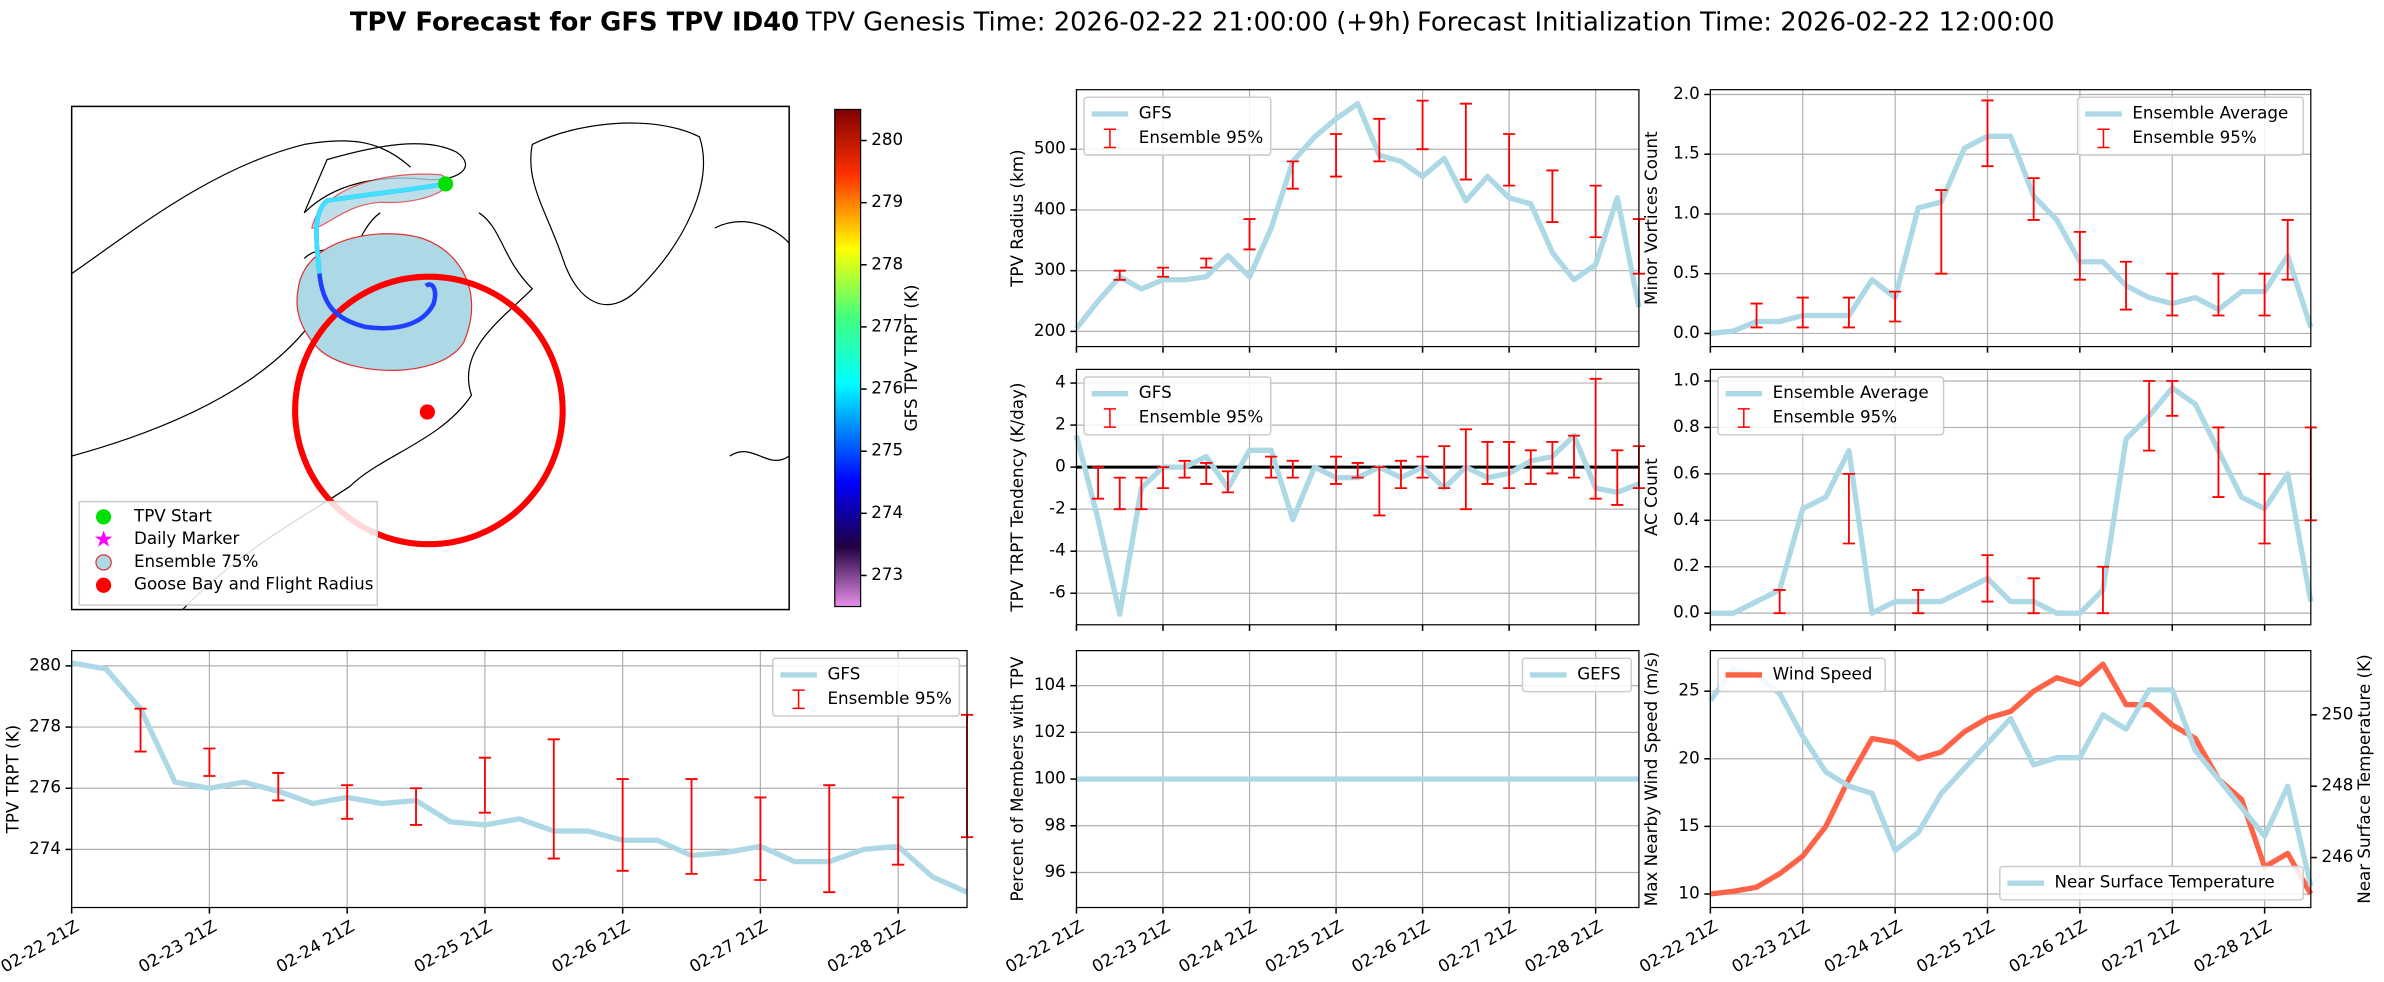 This screenshot has height=982, width=2384. Describe the element at coordinates (1050, 269) in the screenshot. I see `y-tick-label: 300` at that location.